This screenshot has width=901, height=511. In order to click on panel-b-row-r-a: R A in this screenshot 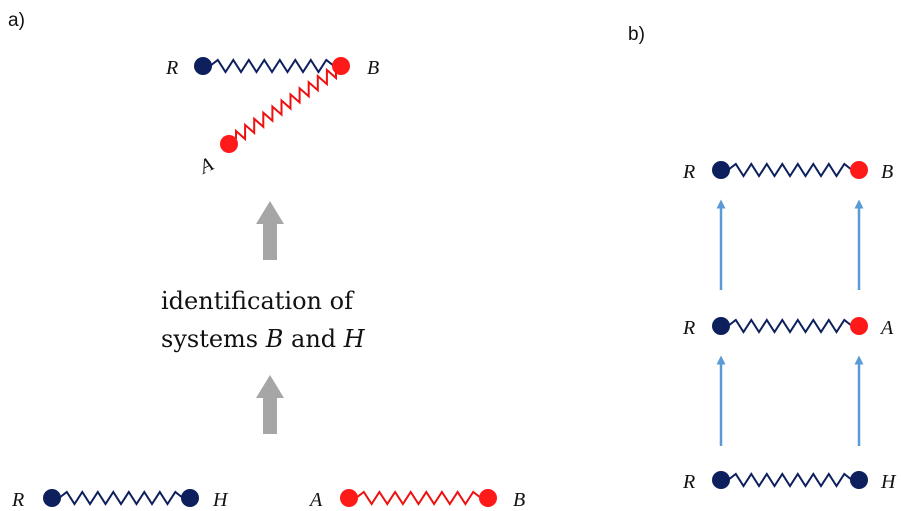, I will do `click(788, 328)`.